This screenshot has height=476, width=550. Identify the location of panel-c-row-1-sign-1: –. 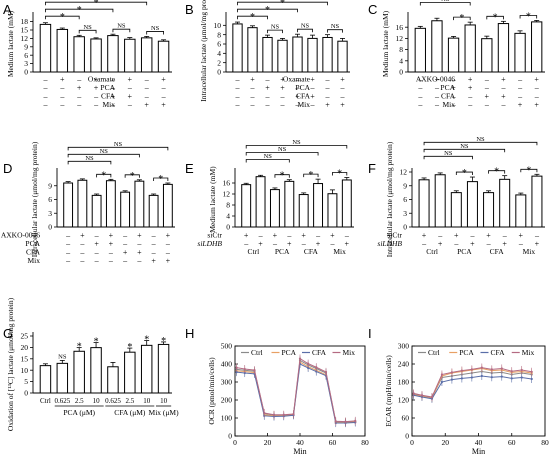
(437, 87).